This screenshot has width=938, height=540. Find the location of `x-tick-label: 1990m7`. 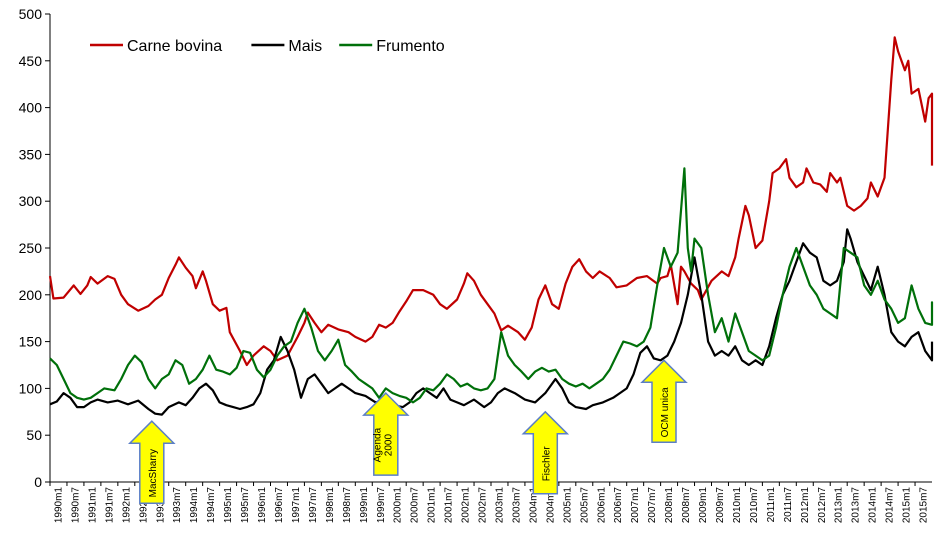

x-tick-label: 1990m7 is located at coordinates (75, 505).